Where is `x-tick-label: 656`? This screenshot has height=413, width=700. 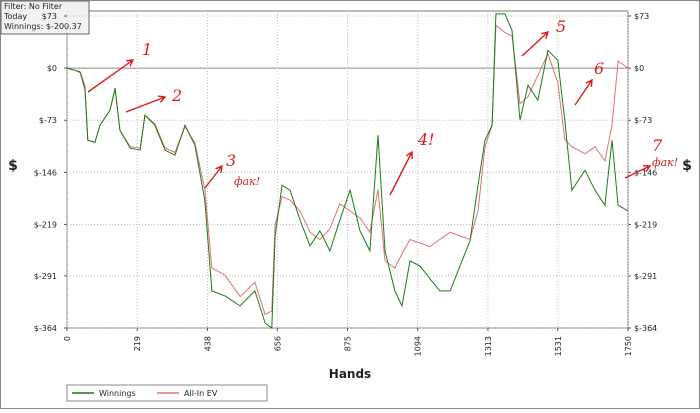
x-tick-label: 656 is located at coordinates (277, 343).